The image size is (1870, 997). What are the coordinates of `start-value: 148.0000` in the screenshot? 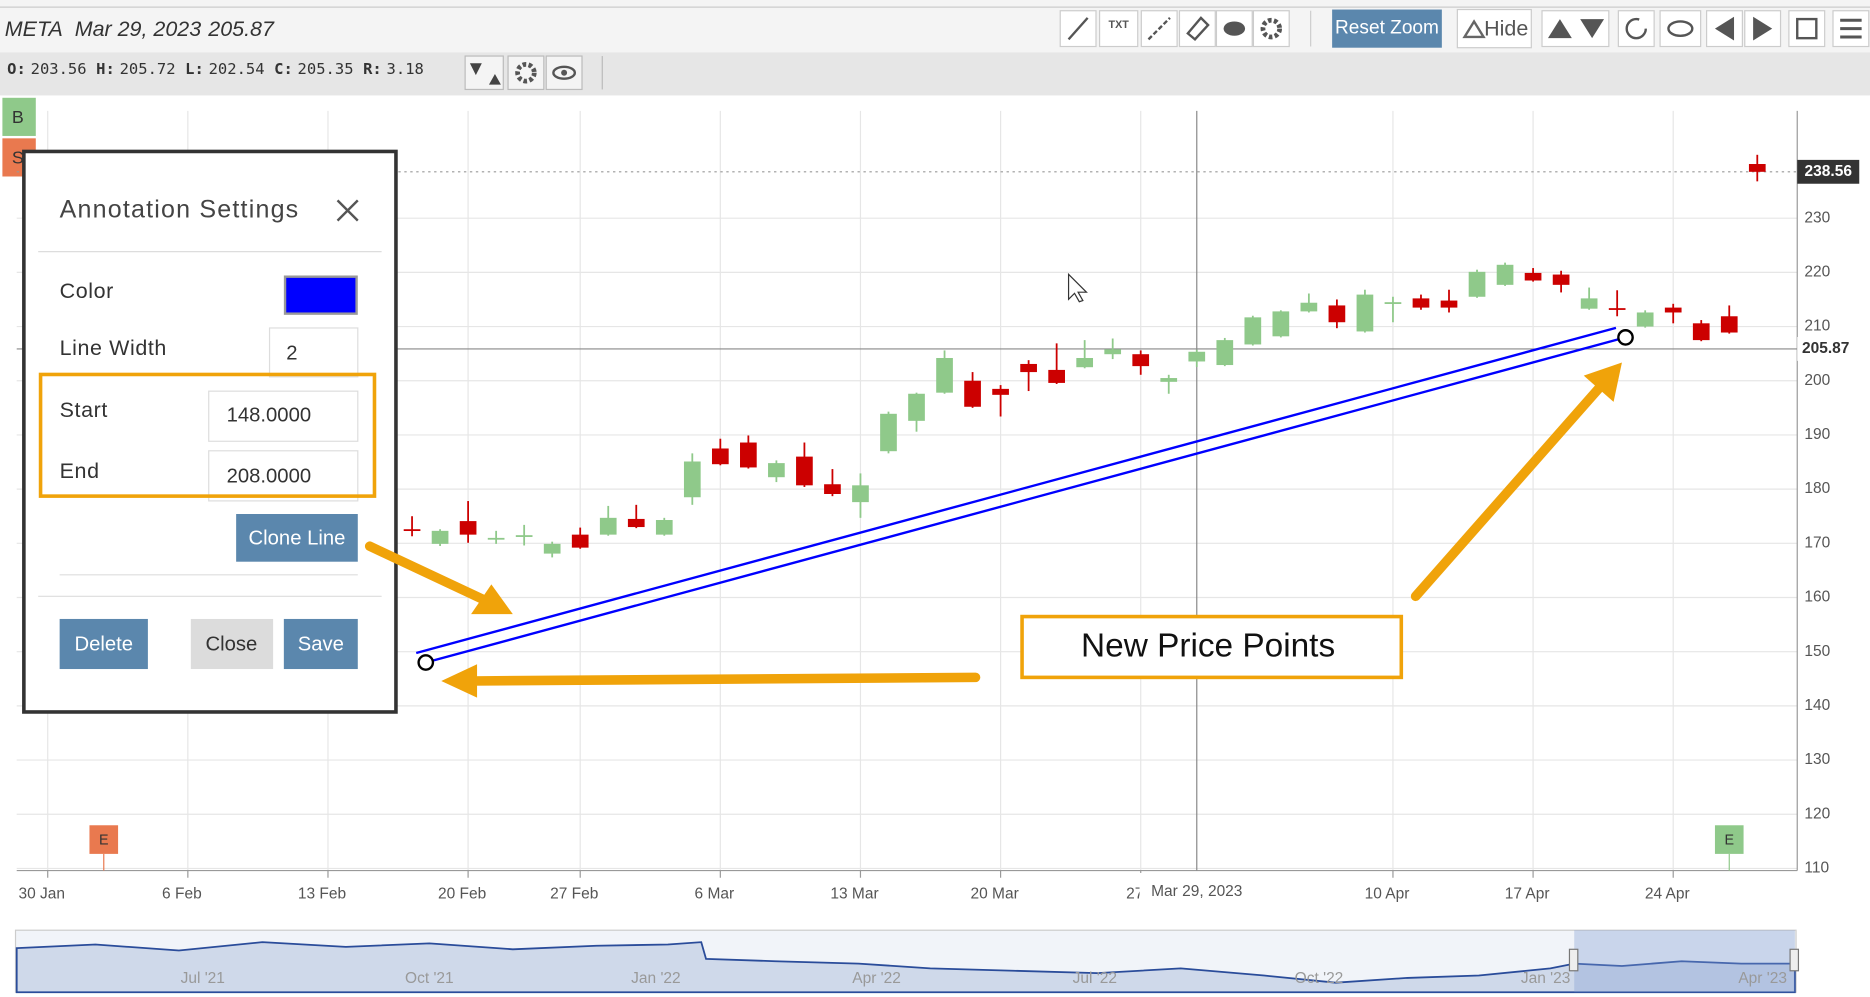 It's located at (269, 416).